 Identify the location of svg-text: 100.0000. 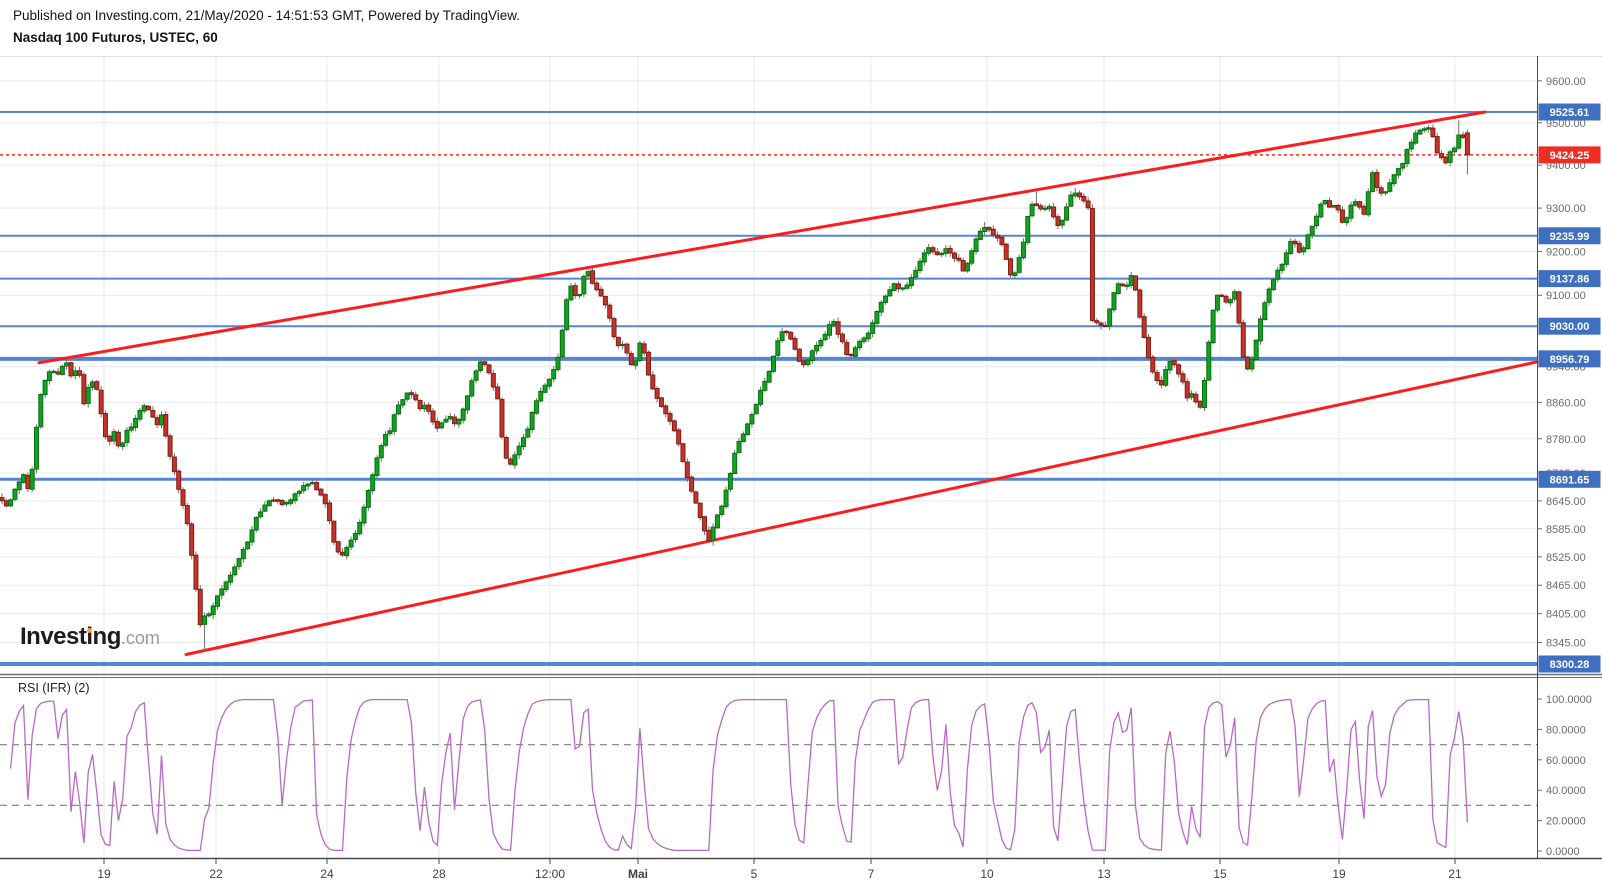
(1569, 700).